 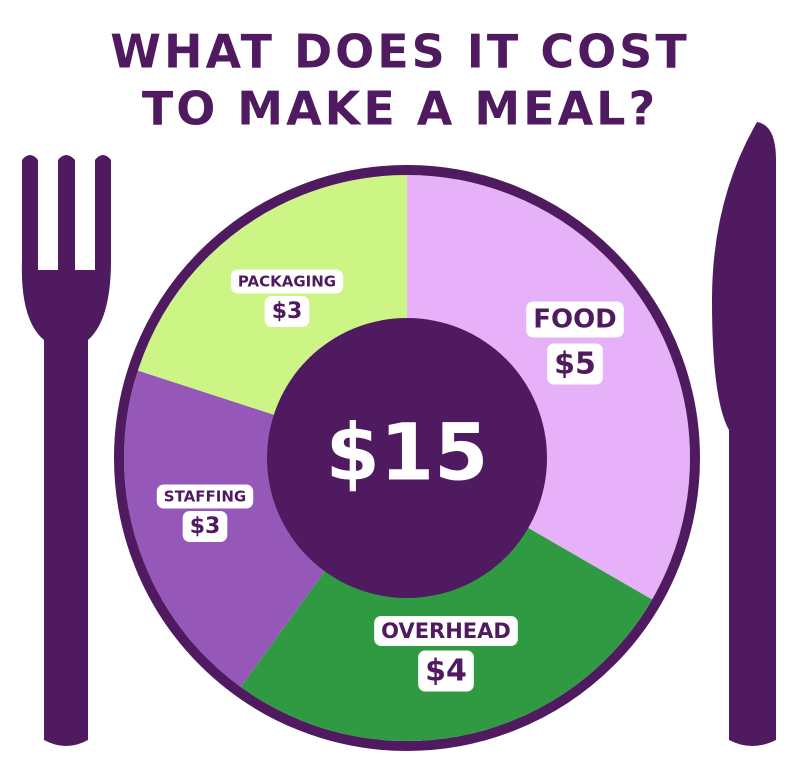 I want to click on slice-label: PACKAGING $3, so click(x=287, y=298).